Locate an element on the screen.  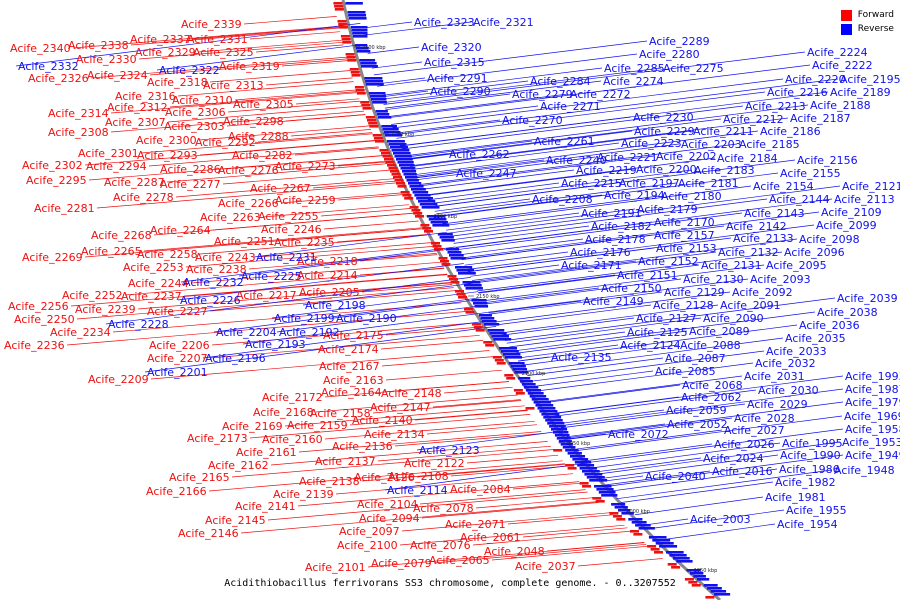
gene-label: Acife_2290 is located at coordinates (460, 91).